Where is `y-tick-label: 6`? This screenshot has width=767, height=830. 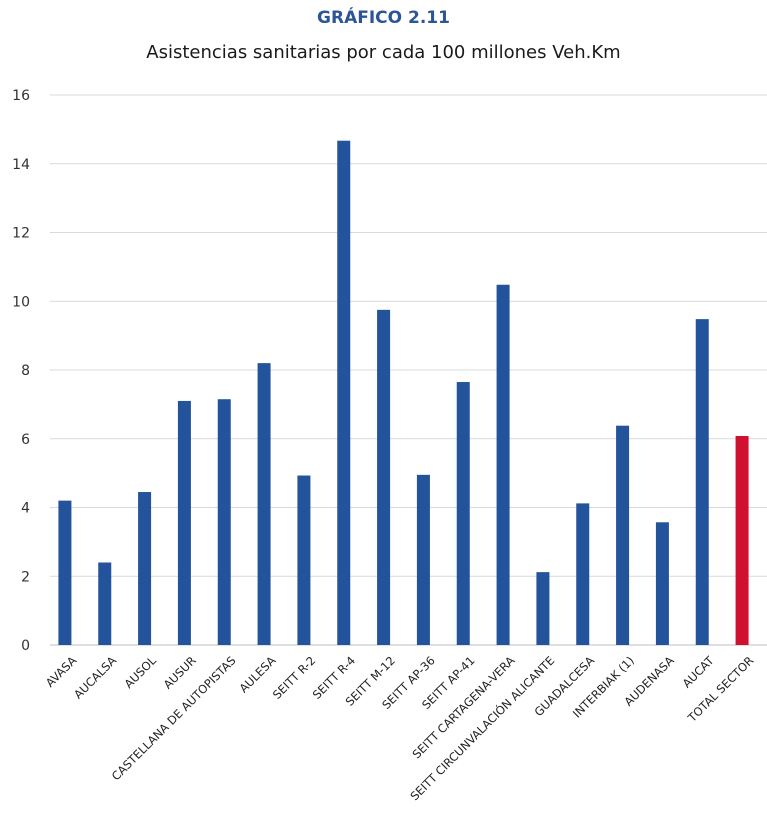 y-tick-label: 6 is located at coordinates (25, 440).